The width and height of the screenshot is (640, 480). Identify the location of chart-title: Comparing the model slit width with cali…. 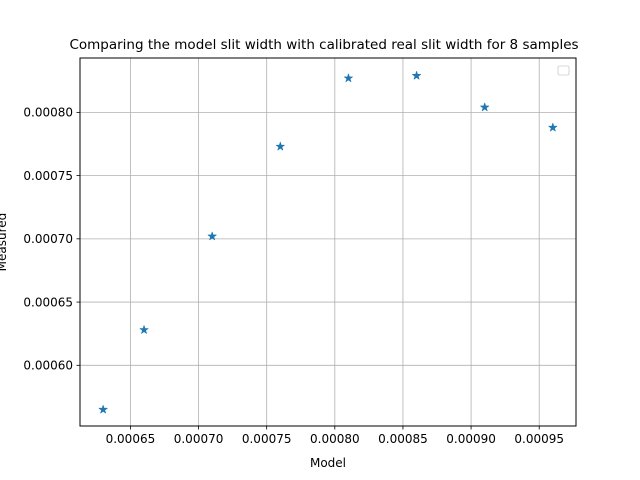
(323, 45).